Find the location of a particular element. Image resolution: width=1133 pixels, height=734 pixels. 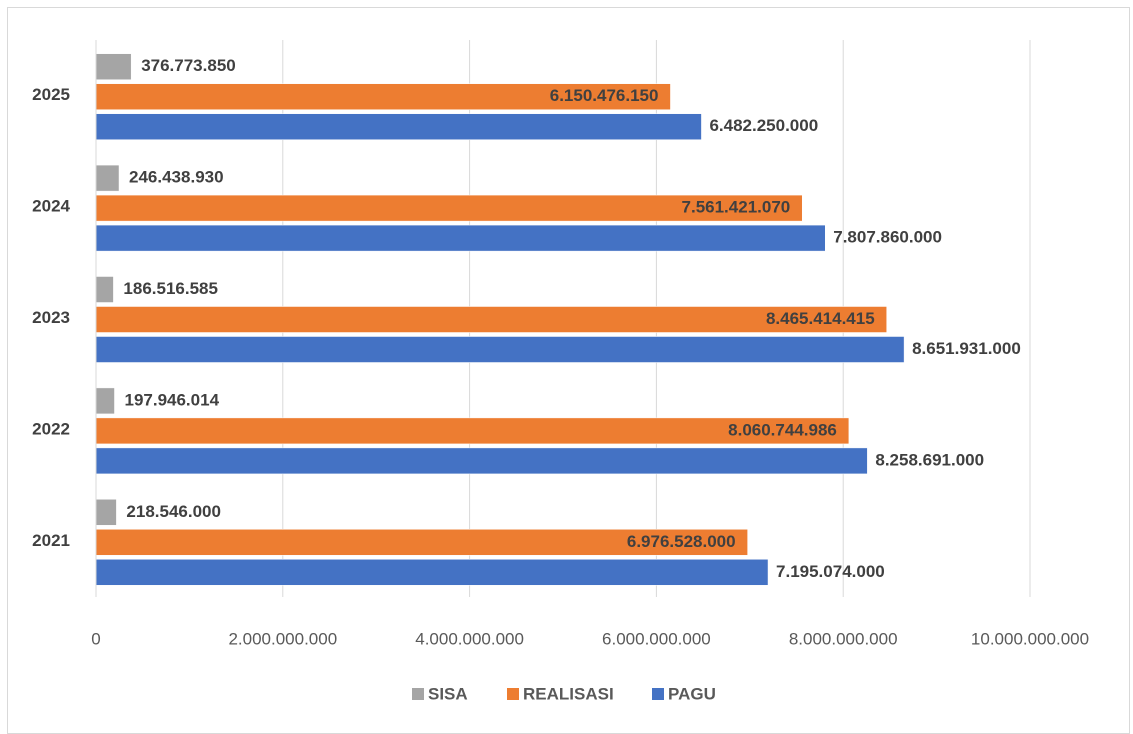

data-label: 8.465.414.415 is located at coordinates (820, 318).